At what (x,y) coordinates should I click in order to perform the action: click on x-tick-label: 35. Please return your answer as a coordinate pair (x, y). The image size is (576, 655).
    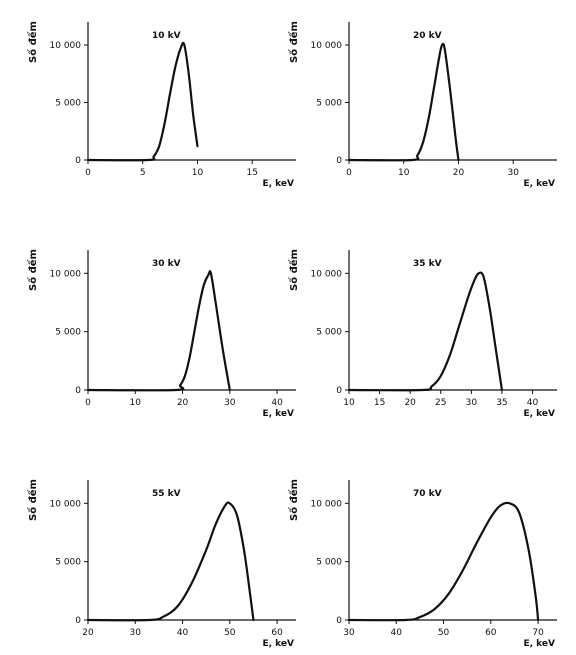
    Looking at the image, I should click on (501, 403).